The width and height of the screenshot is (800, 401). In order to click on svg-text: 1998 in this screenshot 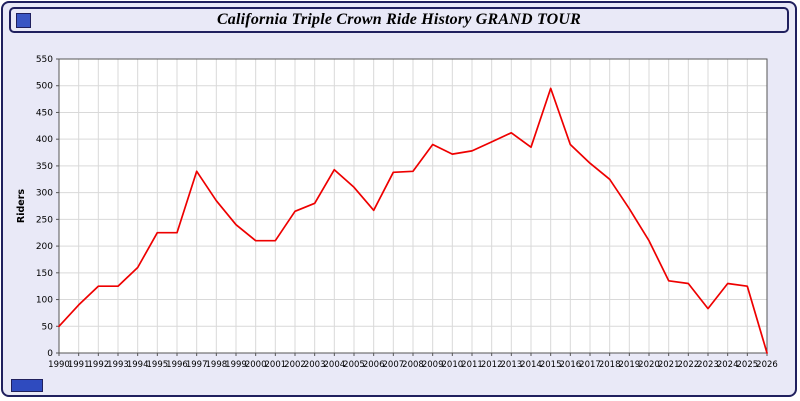, I will do `click(217, 365)`.